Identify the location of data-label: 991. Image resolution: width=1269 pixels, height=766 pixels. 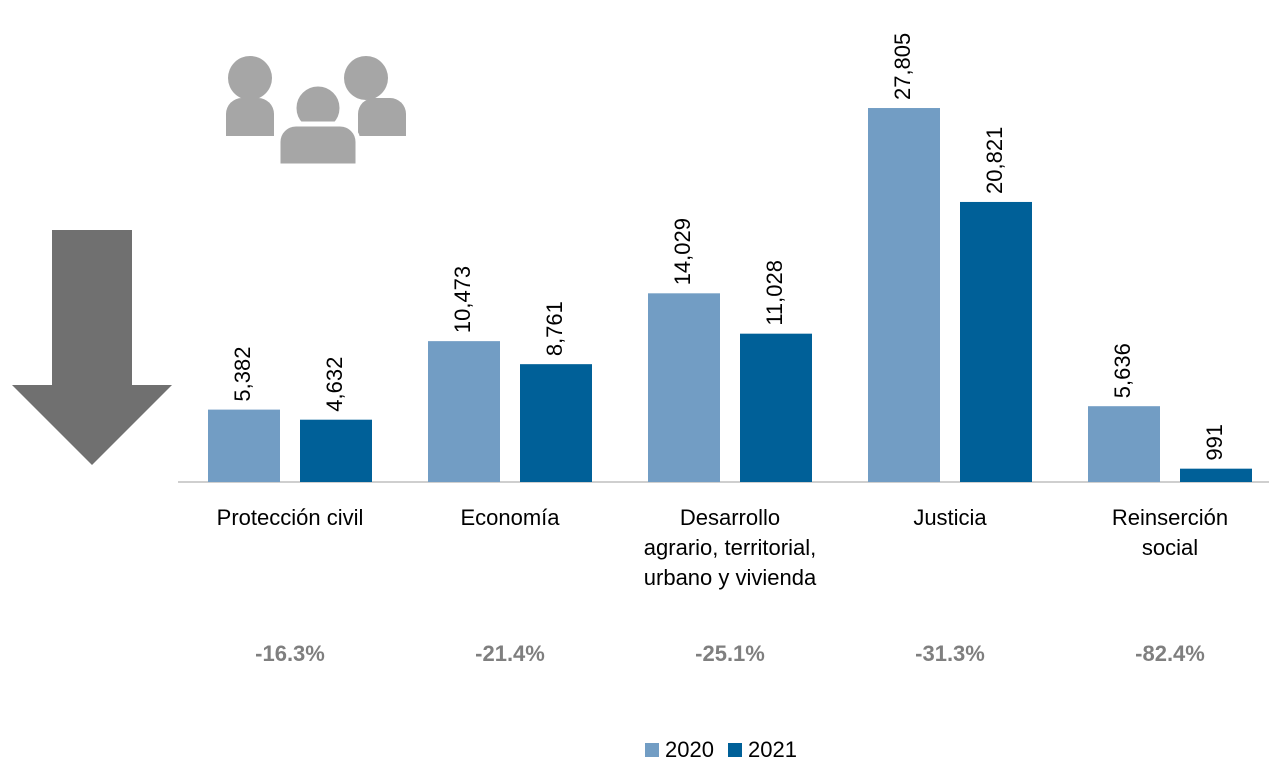
(1214, 442).